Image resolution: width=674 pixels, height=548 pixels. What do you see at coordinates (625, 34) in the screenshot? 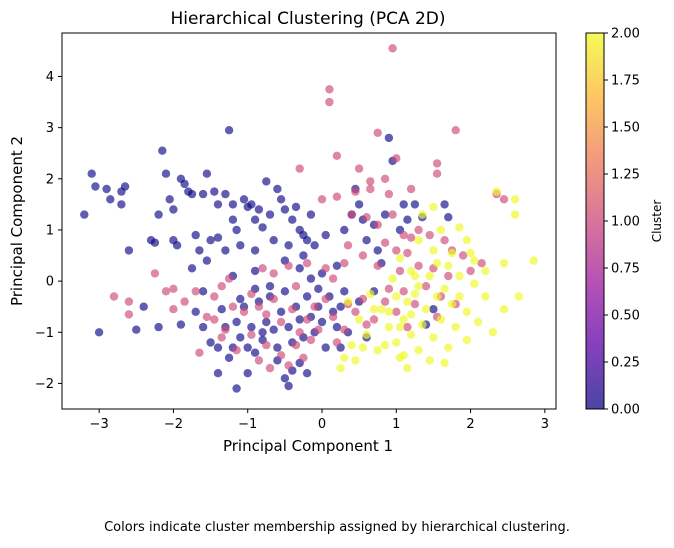
I see `colorbar-tick-label: 2.00` at bounding box center [625, 34].